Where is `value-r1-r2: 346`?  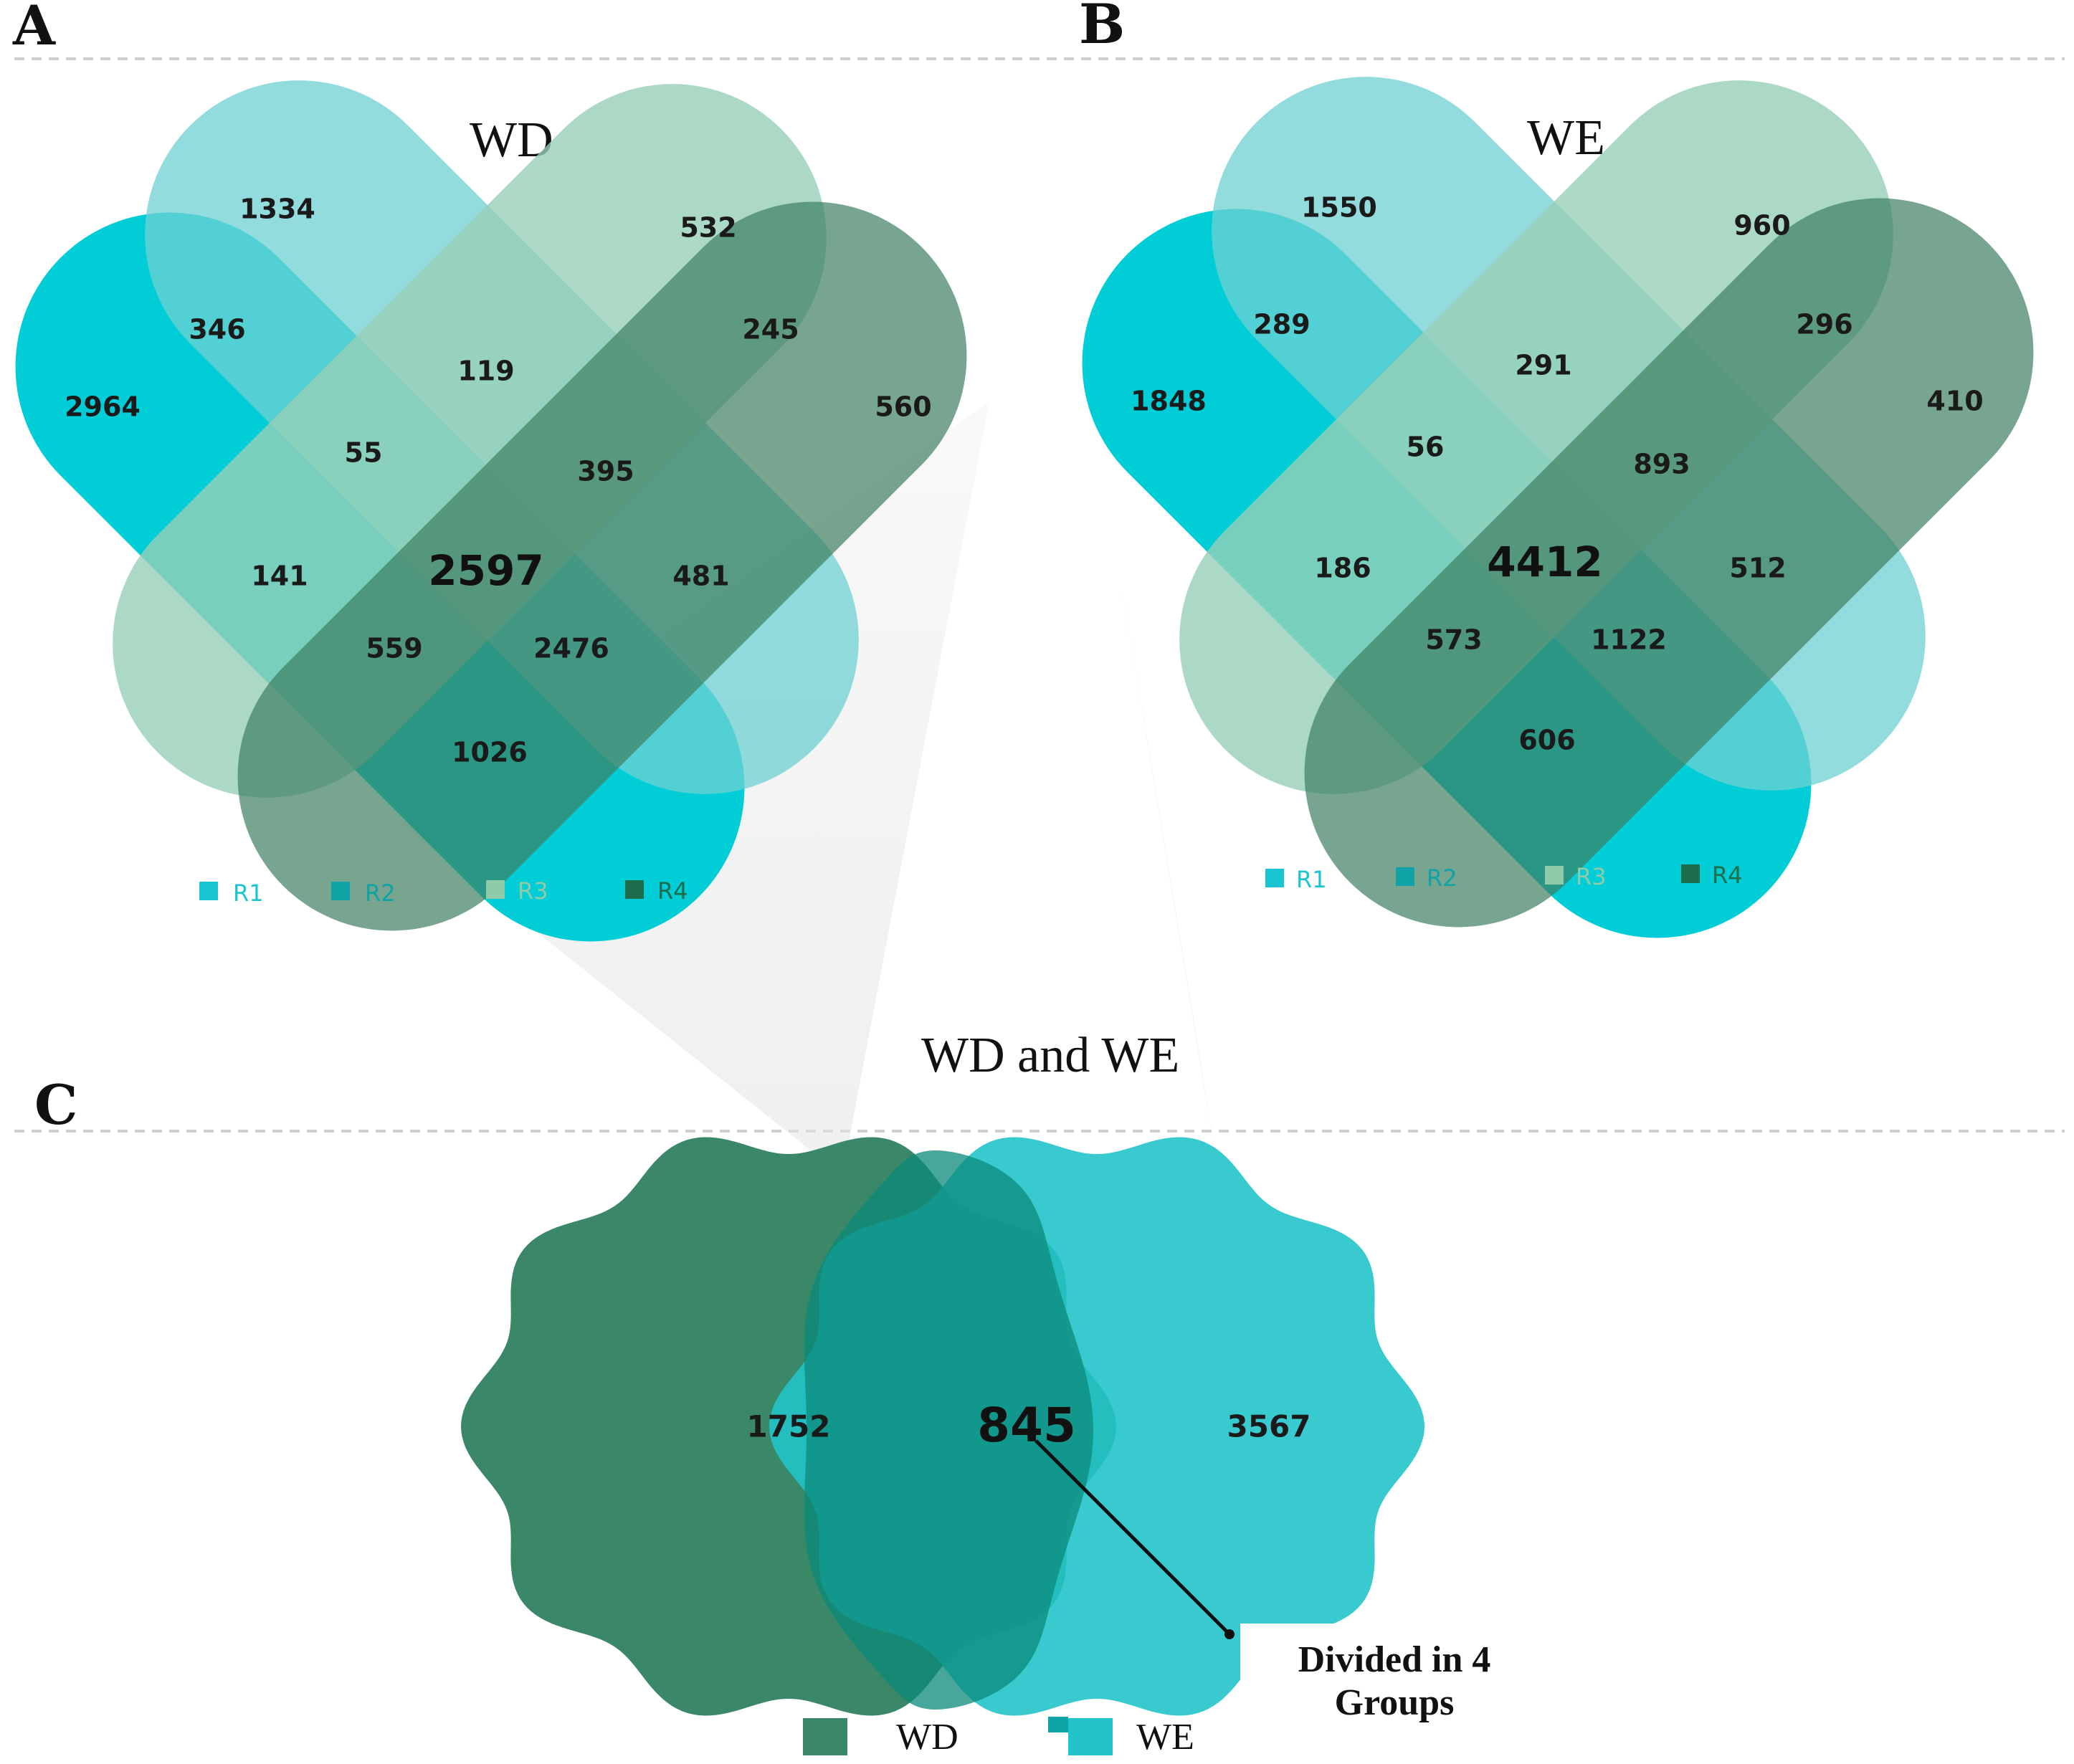 value-r1-r2: 346 is located at coordinates (217, 330).